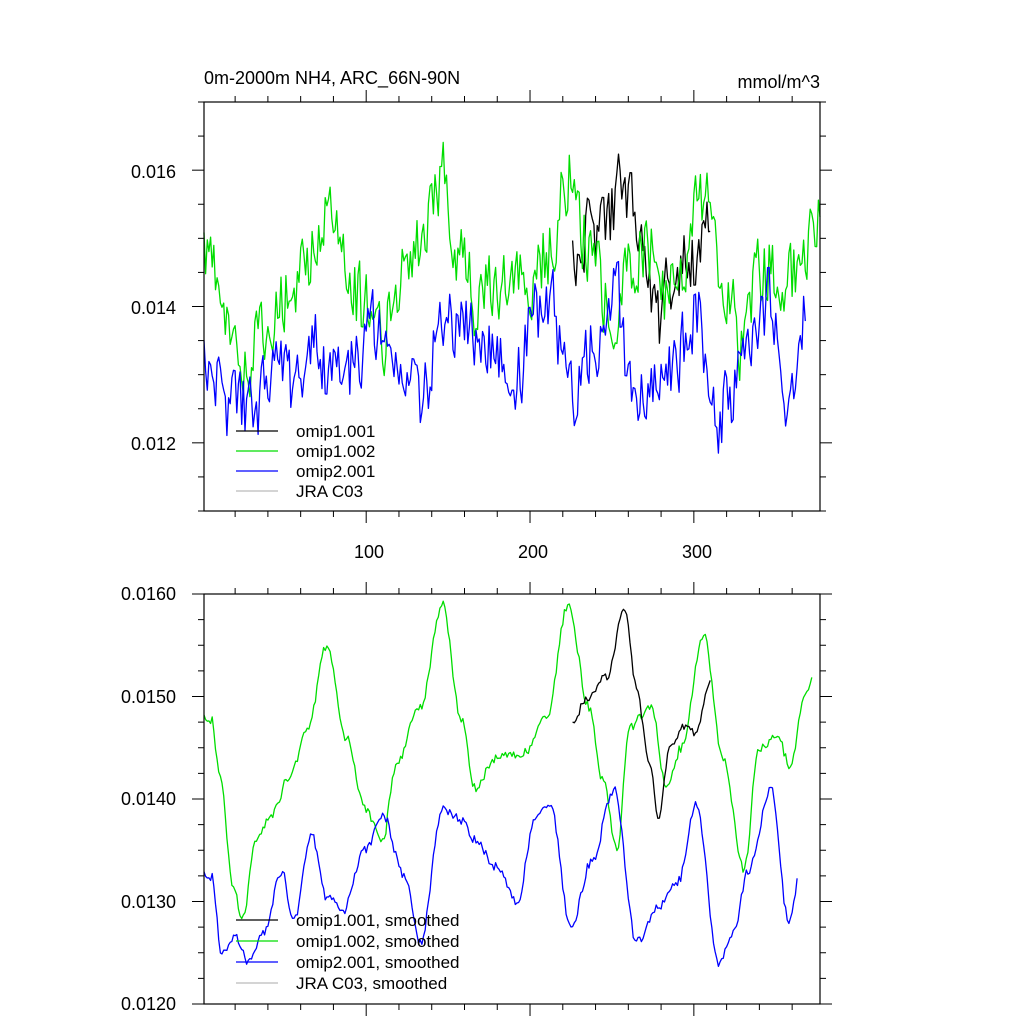 The height and width of the screenshot is (1024, 1024). Describe the element at coordinates (378, 920) in the screenshot. I see `legend-label: omip1.001, smoothed` at that location.